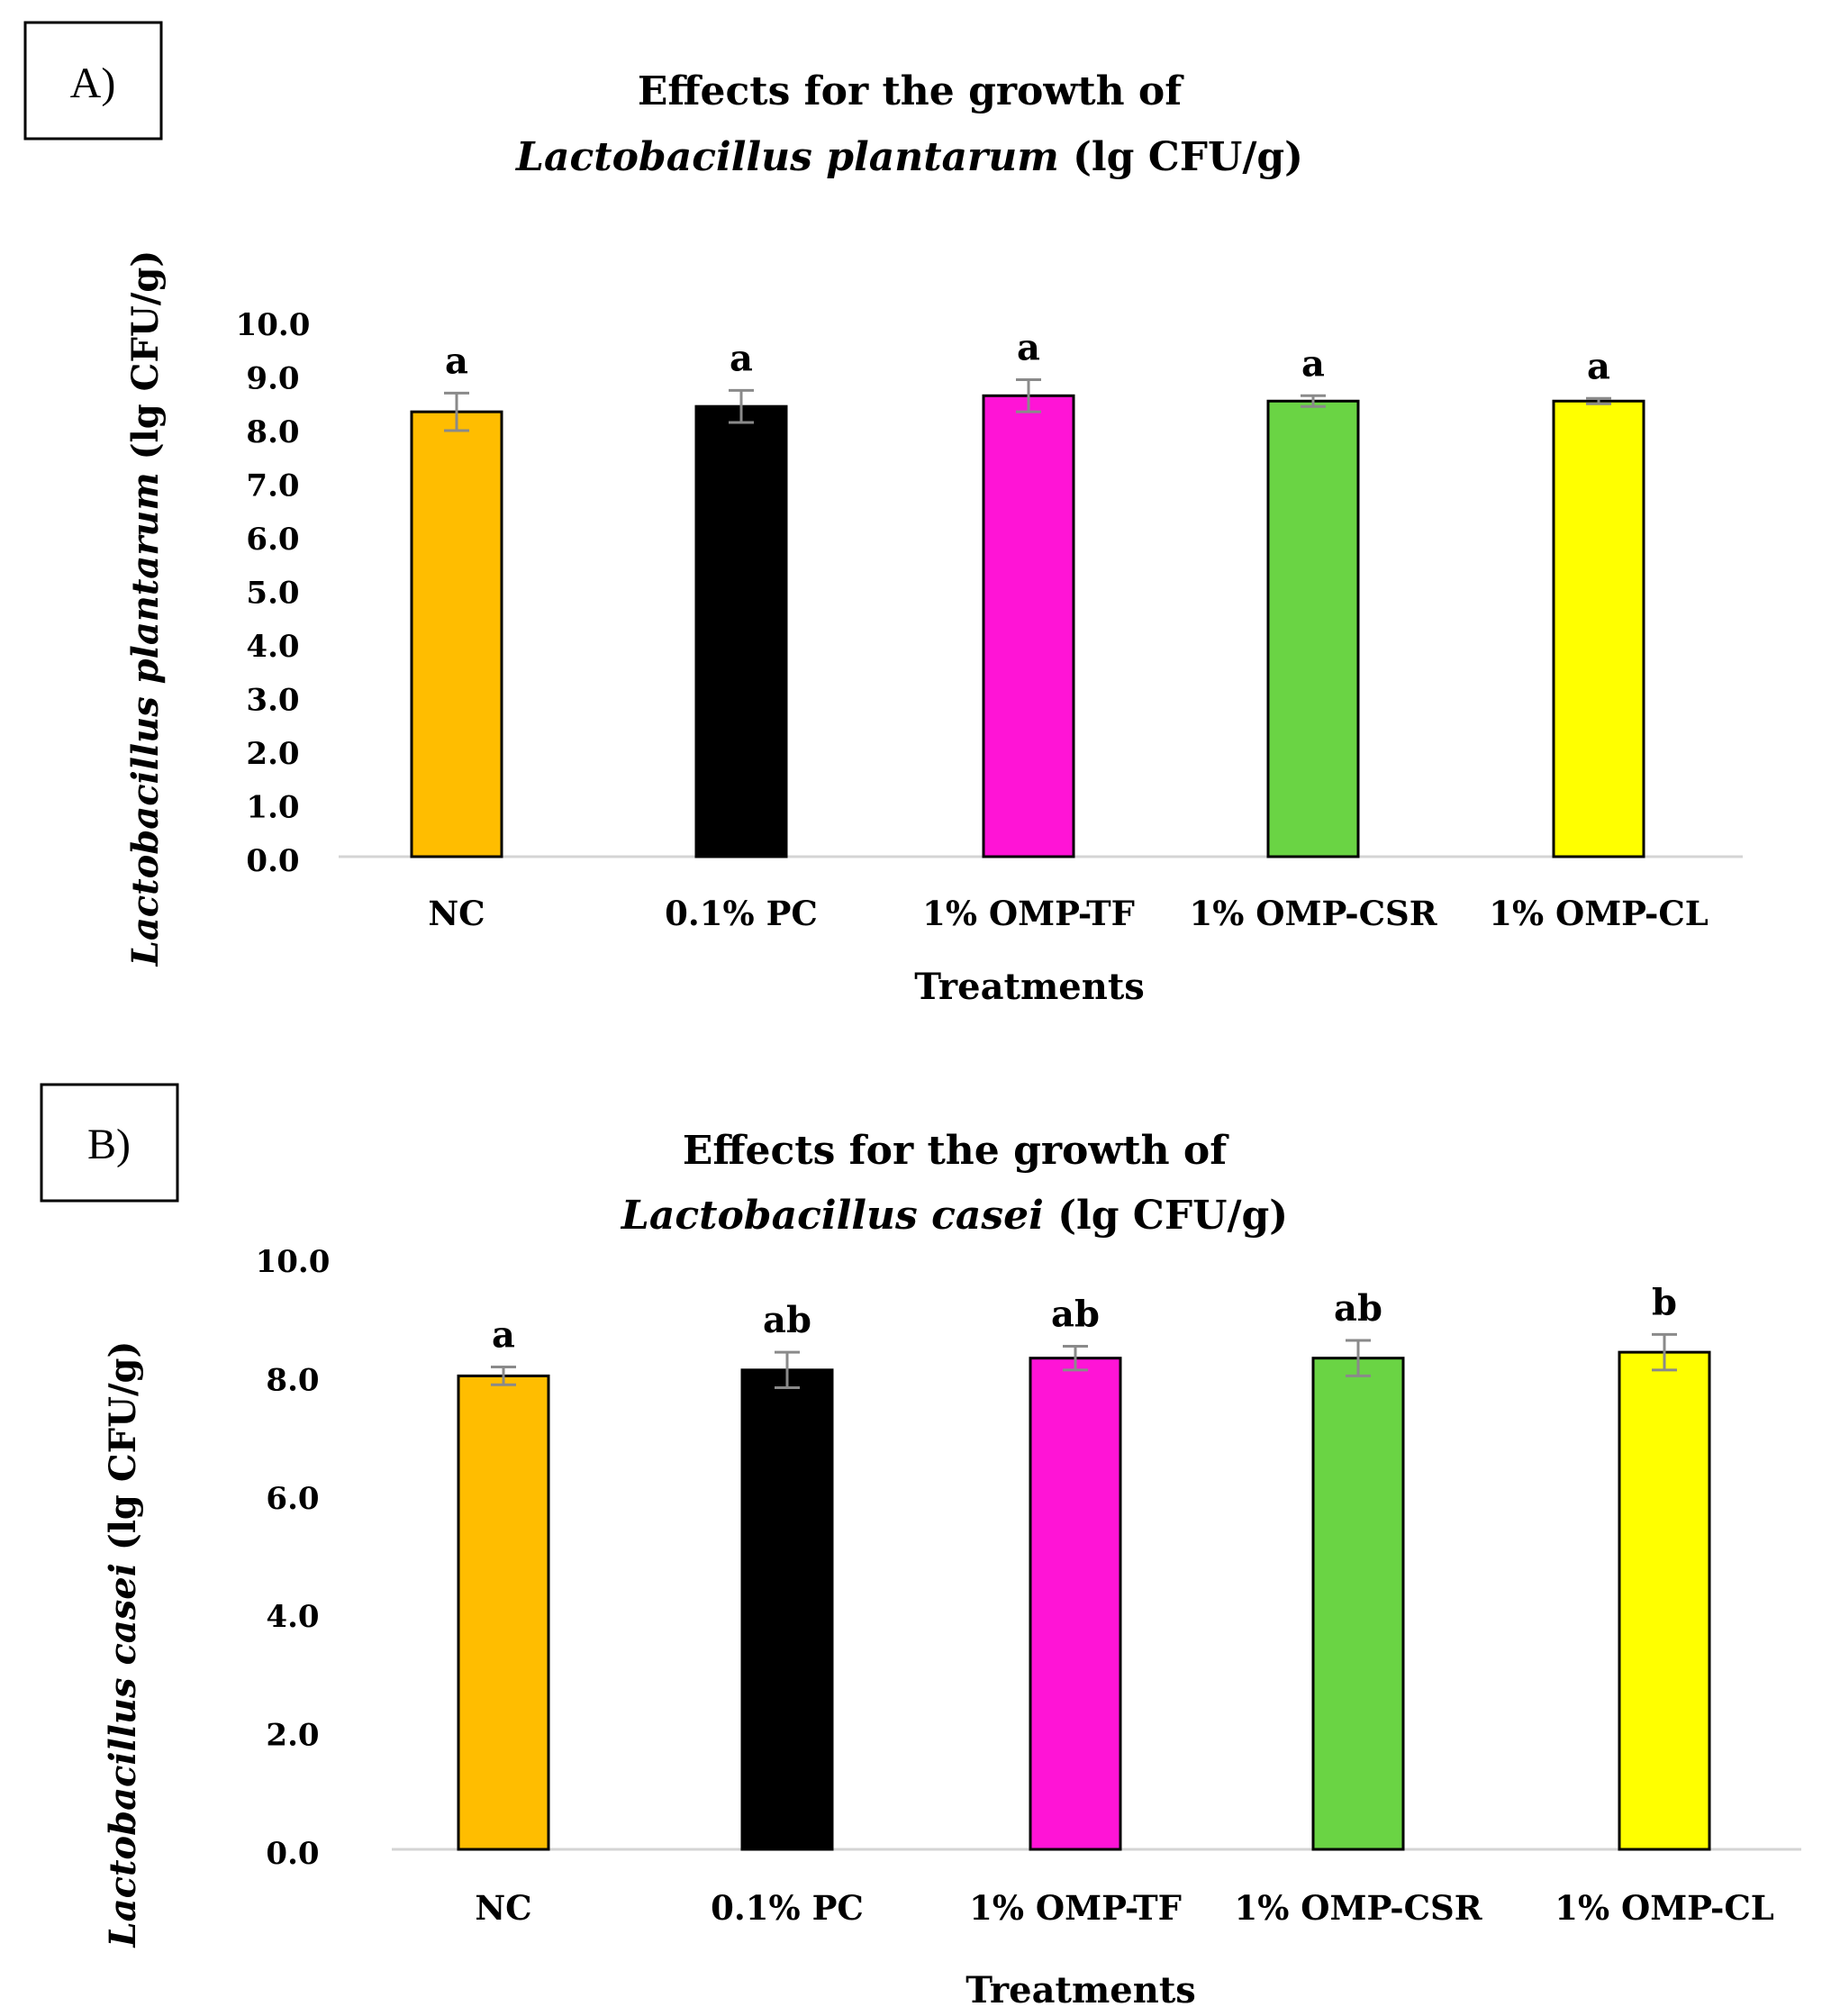 The height and width of the screenshot is (2016, 1822). I want to click on y-axis-title: Lactobacillus casei (lg CFU/g), so click(123, 1645).